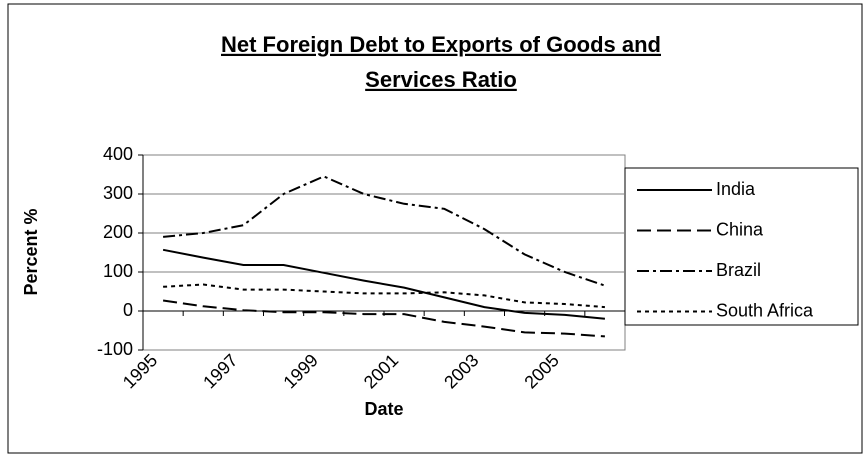  I want to click on x-tick-label: 2003, so click(461, 371).